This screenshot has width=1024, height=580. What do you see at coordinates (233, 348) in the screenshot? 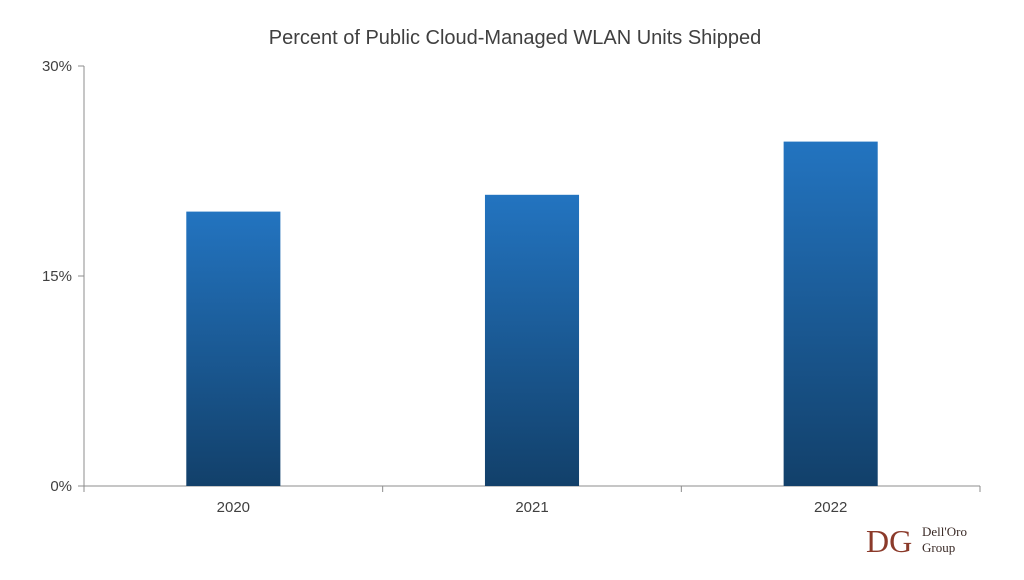
I see `bar-2020` at bounding box center [233, 348].